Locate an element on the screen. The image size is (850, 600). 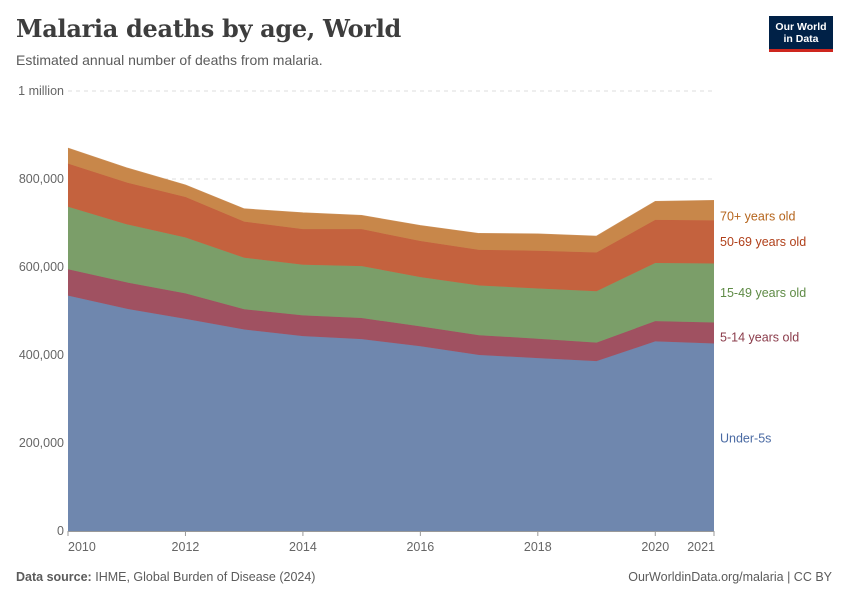
x-tick-label: 2016 is located at coordinates (420, 547).